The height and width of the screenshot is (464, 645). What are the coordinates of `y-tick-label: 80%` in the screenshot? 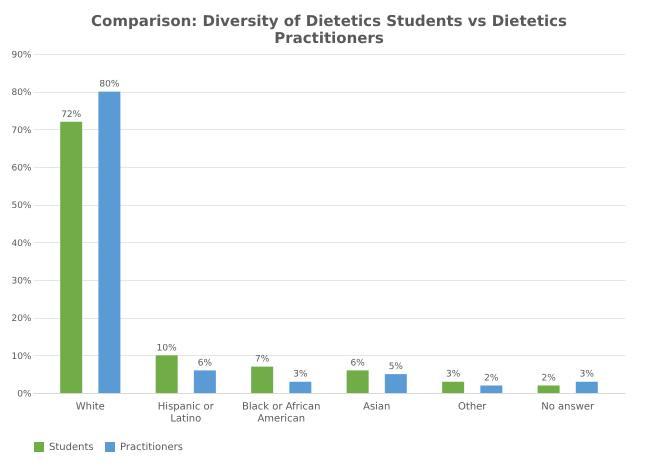 It's located at (21, 93).